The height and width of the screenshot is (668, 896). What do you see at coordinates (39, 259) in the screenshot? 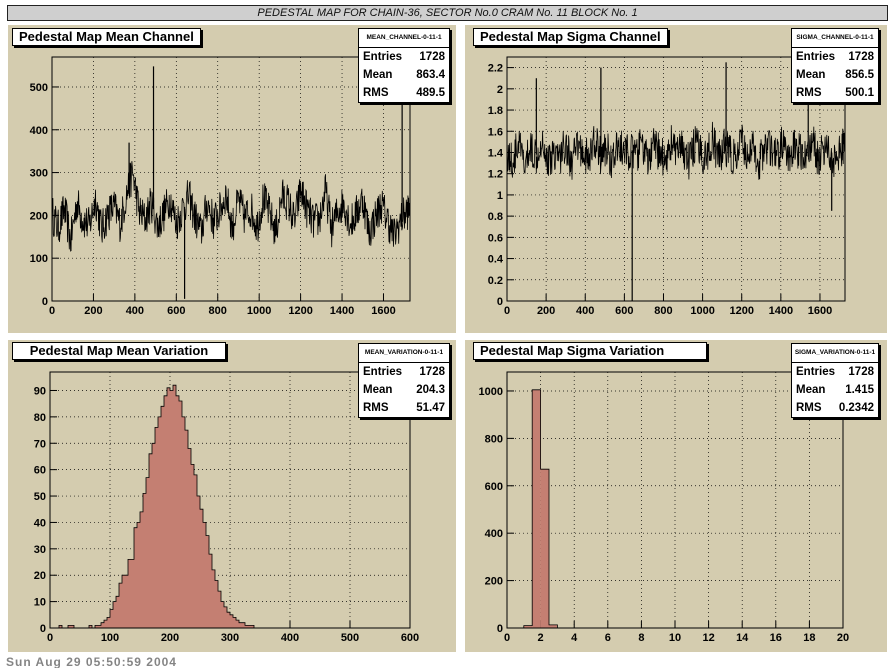
I see `y-tick-label: 100` at bounding box center [39, 259].